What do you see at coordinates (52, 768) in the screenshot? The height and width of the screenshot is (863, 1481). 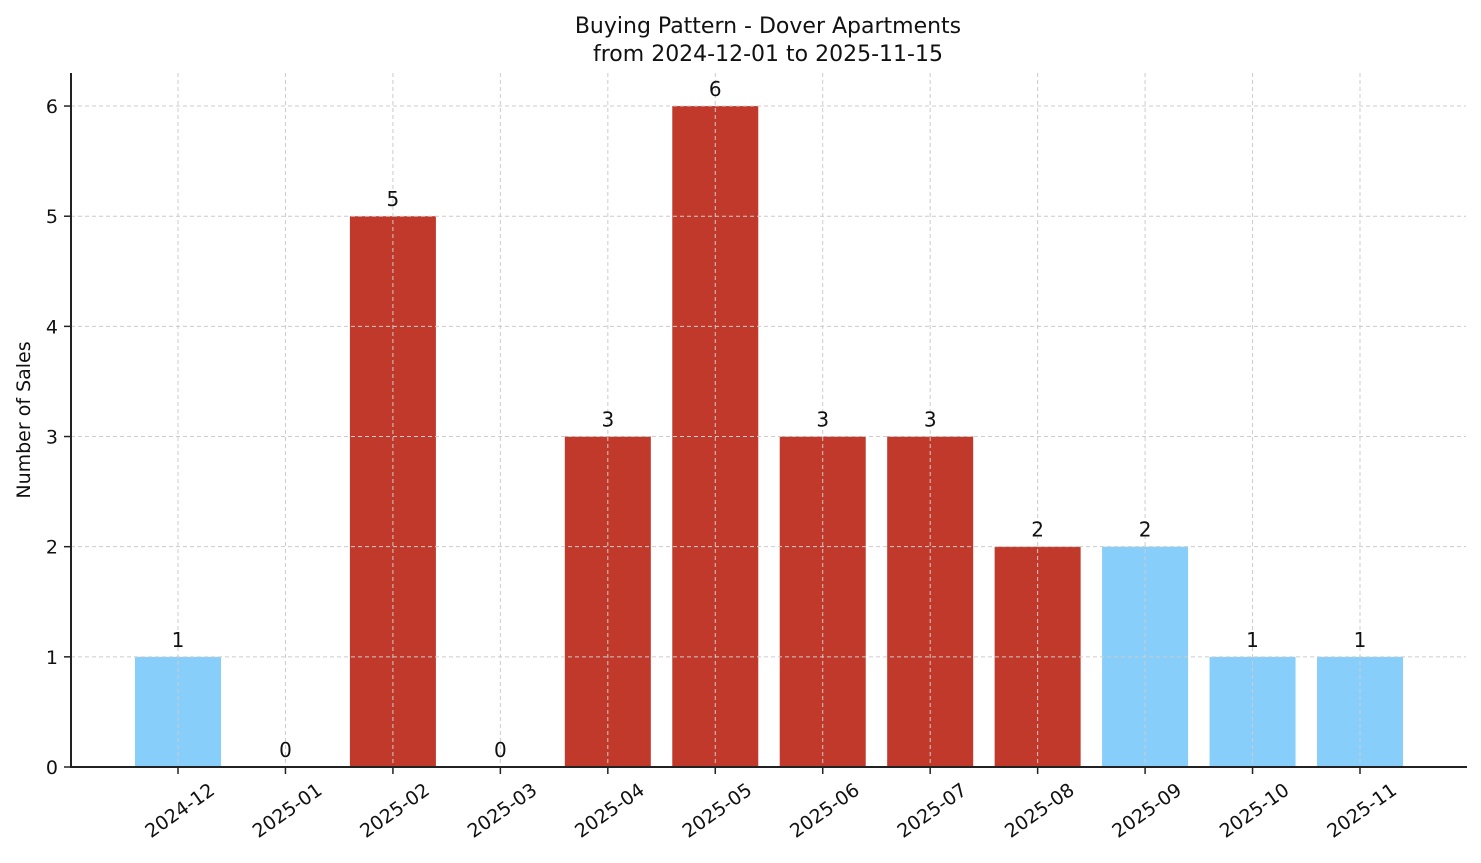 I see `y-tick-label: 0` at bounding box center [52, 768].